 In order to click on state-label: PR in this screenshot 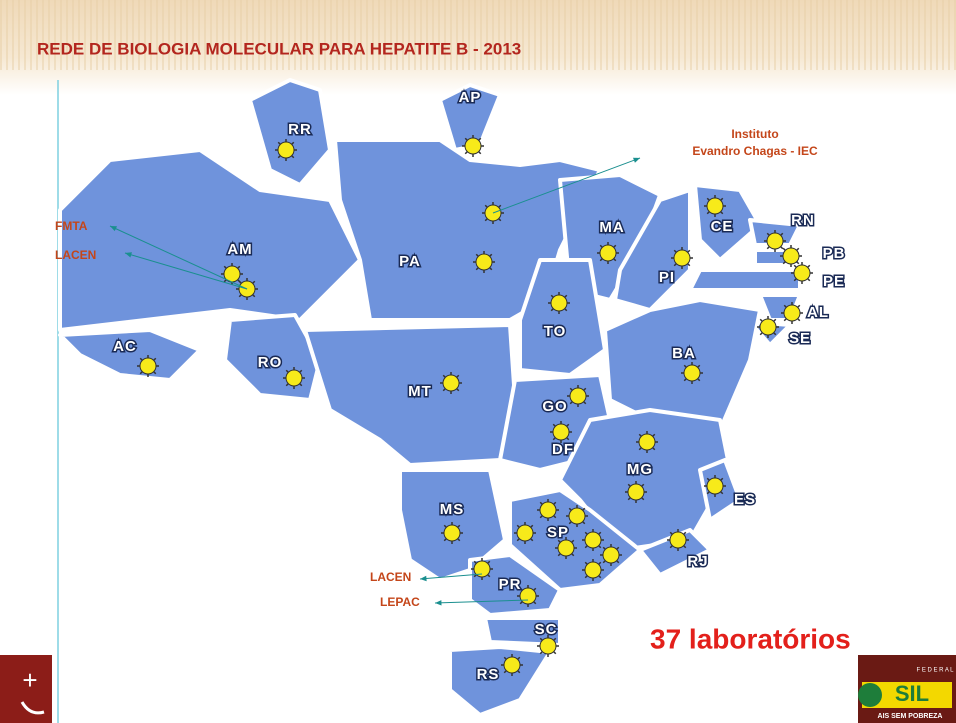, I will do `click(510, 584)`.